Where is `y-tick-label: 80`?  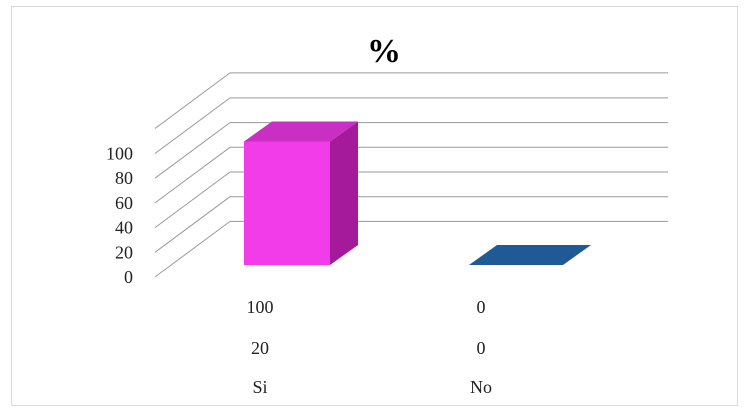 y-tick-label: 80 is located at coordinates (124, 178).